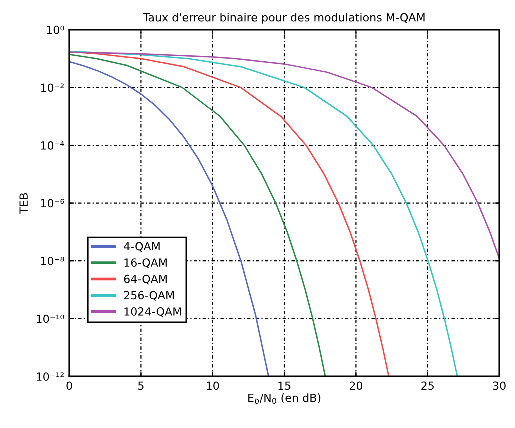 This screenshot has width=515, height=428. Describe the element at coordinates (52, 88) in the screenshot. I see `y-tick-label: 10⁻²` at that location.